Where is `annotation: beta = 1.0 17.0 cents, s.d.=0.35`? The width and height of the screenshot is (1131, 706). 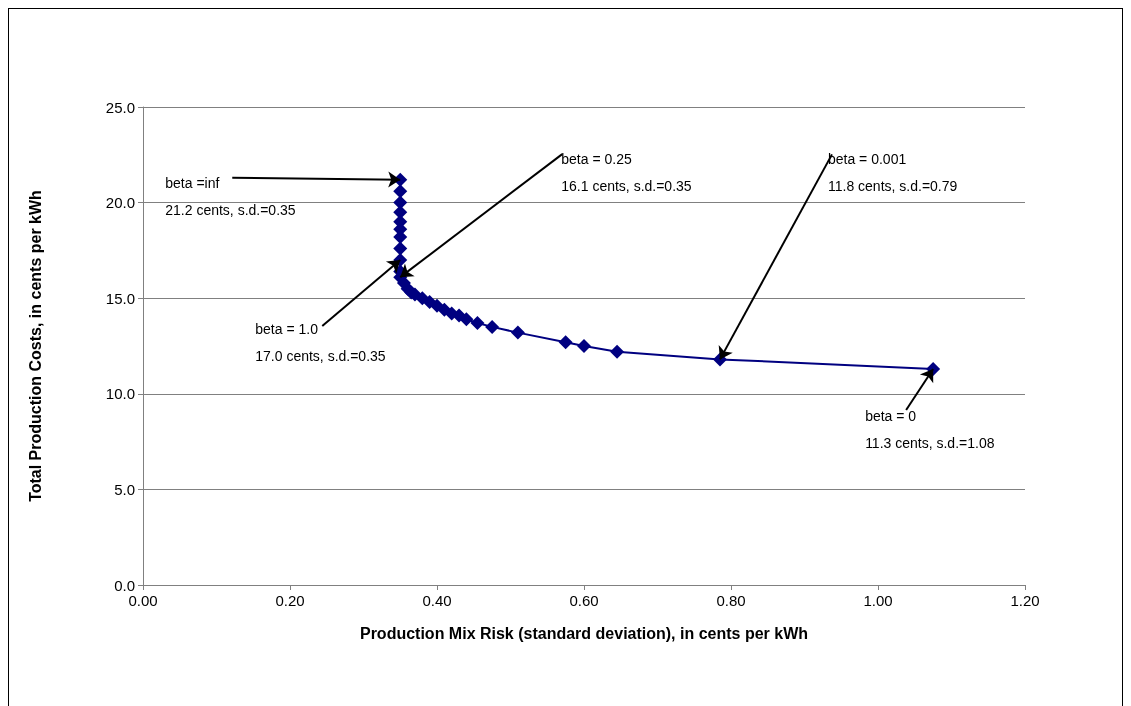
annotation: beta = 1.0 17.0 cents, s.d.=0.35 is located at coordinates (320, 343).